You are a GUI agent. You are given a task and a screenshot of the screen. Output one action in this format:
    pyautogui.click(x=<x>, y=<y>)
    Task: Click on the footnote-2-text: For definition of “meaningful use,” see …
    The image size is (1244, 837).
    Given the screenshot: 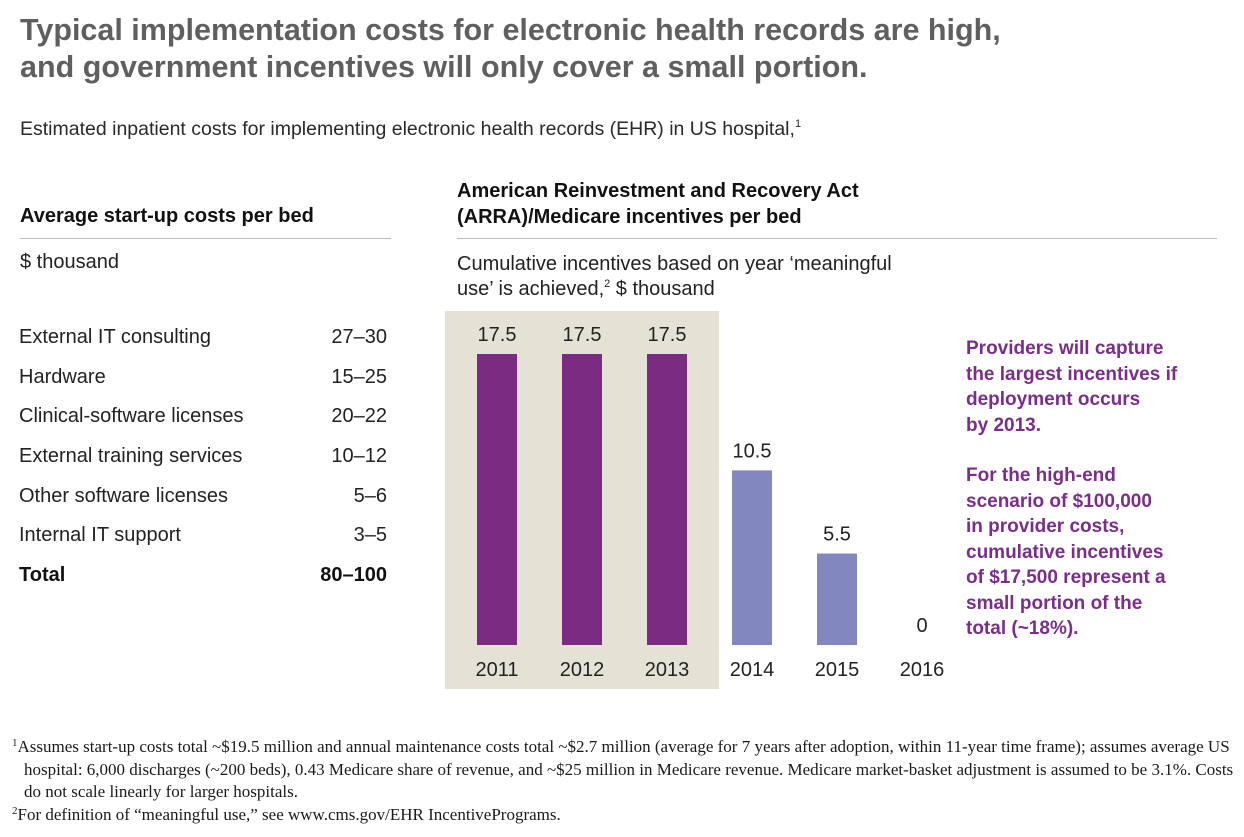 What is the action you would take?
    pyautogui.click(x=289, y=814)
    